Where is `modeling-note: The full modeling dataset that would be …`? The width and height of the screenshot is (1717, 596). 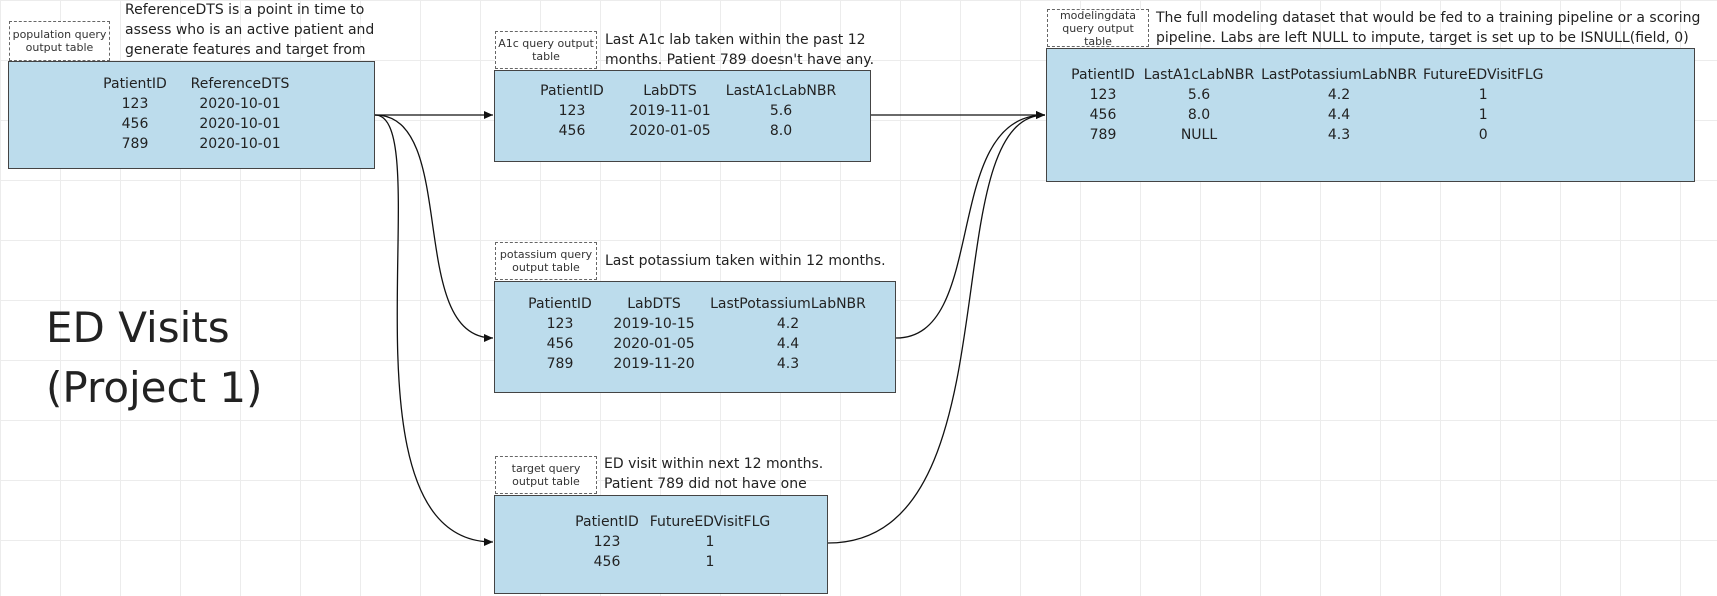 modeling-note: The full modeling dataset that would be … is located at coordinates (1428, 28).